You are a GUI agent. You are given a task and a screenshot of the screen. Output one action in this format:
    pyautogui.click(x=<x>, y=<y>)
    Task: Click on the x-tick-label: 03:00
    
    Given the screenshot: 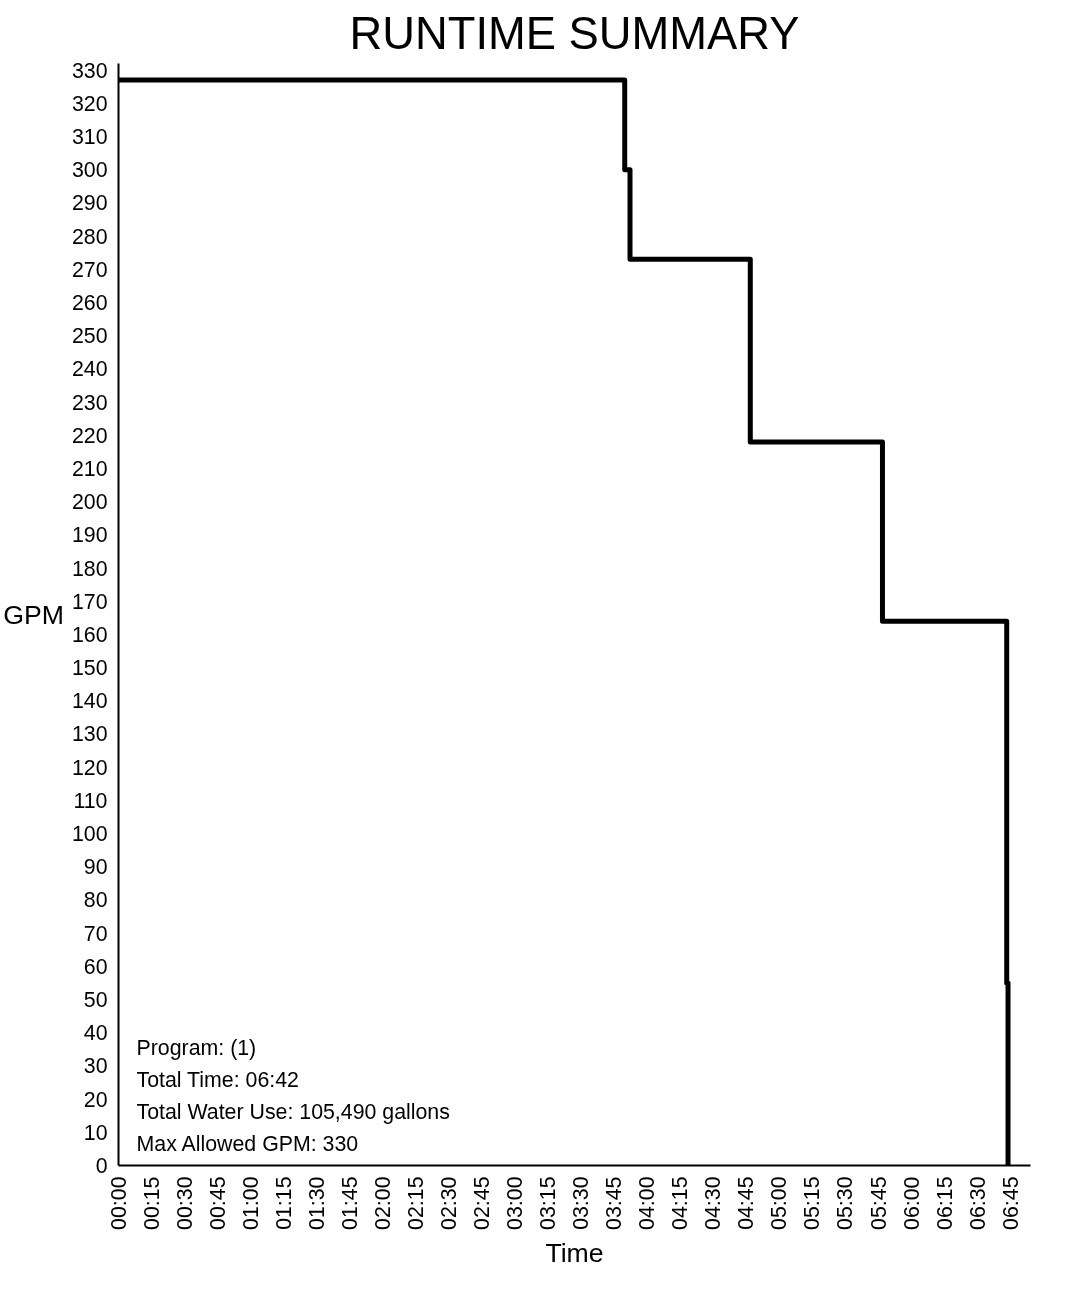 What is the action you would take?
    pyautogui.click(x=515, y=1203)
    